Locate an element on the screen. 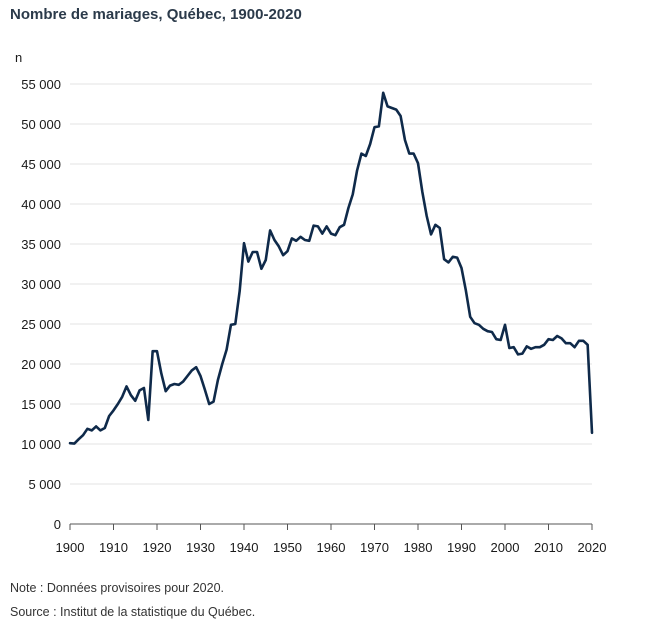  y-tick-label: 30 000 is located at coordinates (41, 284).